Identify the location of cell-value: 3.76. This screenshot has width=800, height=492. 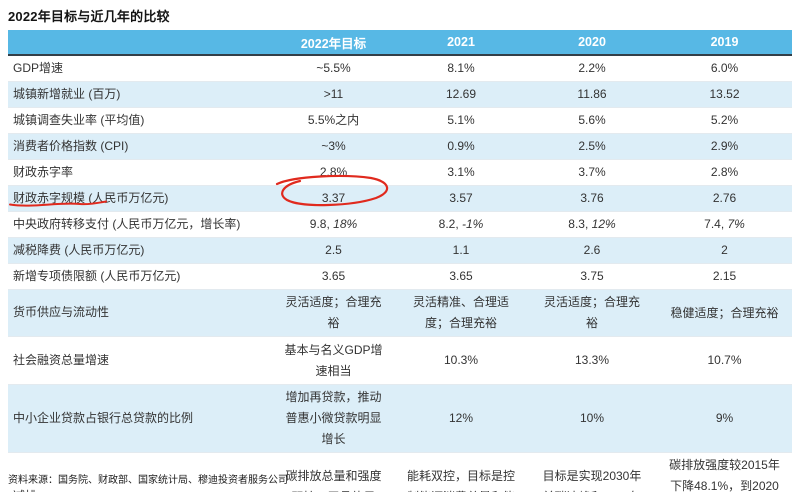
(592, 198).